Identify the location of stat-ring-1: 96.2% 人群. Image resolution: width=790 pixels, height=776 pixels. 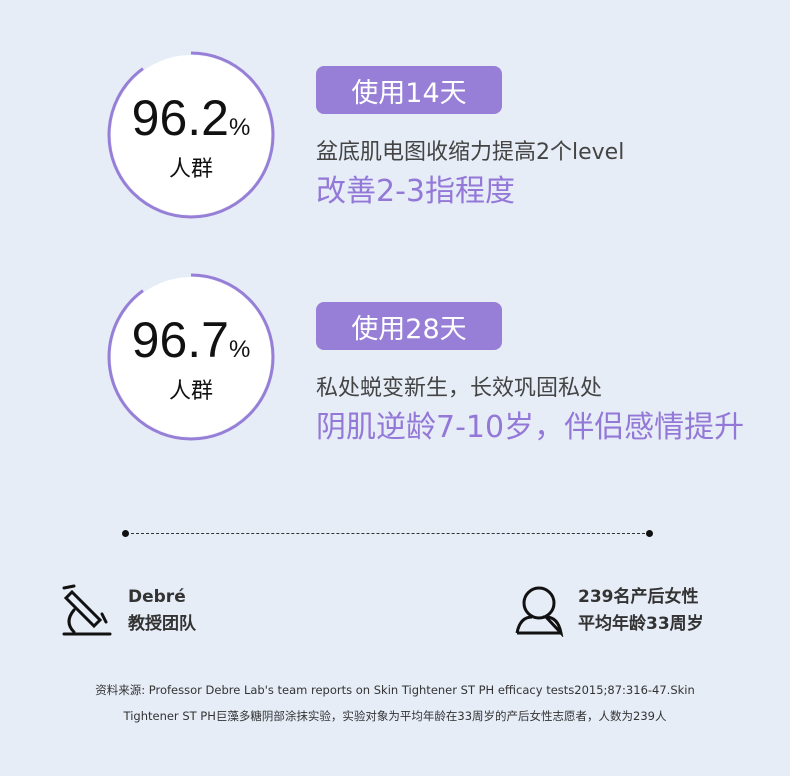
(191, 135).